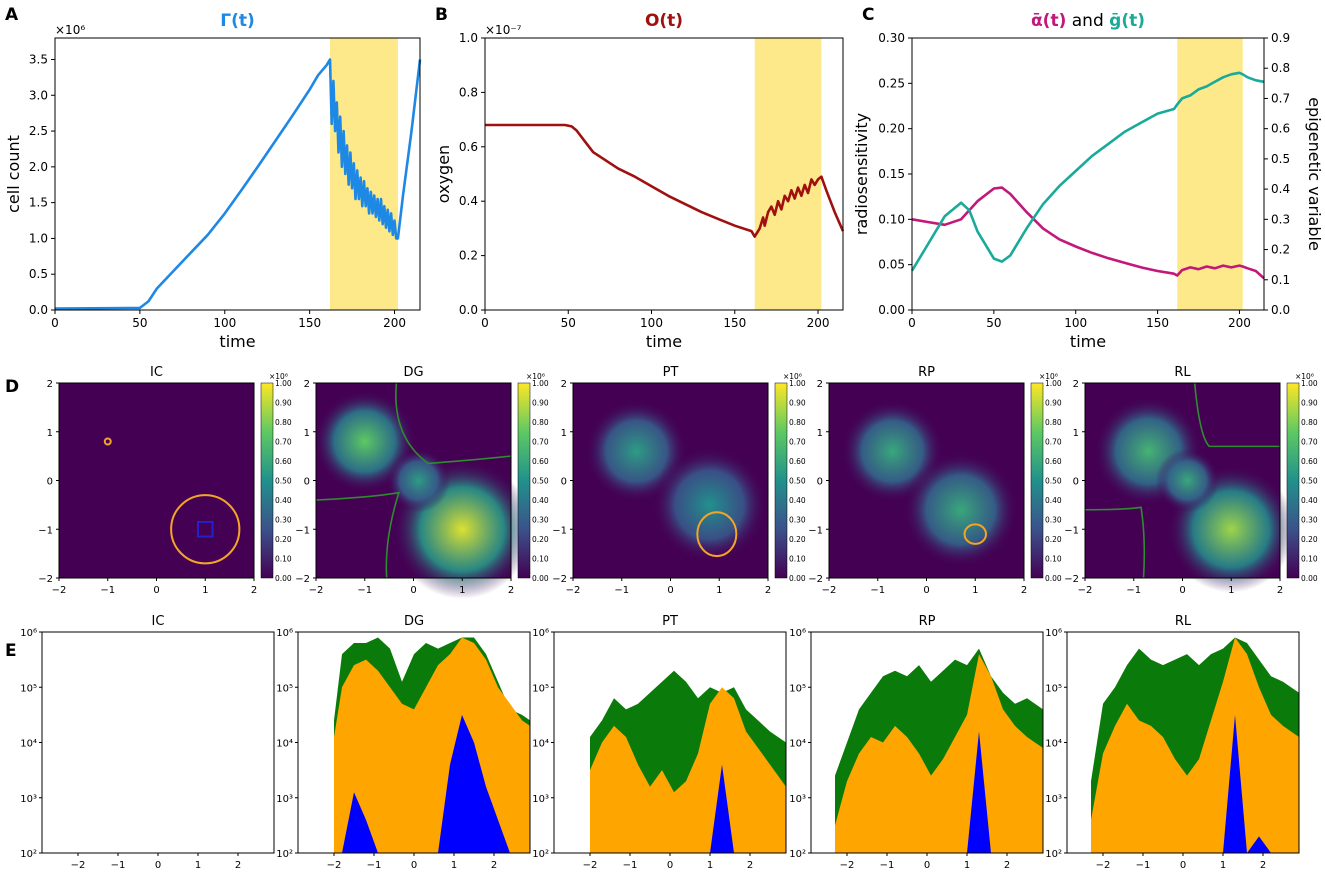  Describe the element at coordinates (1280, 219) in the screenshot. I see `y-right-tick-label: 0.3` at that location.